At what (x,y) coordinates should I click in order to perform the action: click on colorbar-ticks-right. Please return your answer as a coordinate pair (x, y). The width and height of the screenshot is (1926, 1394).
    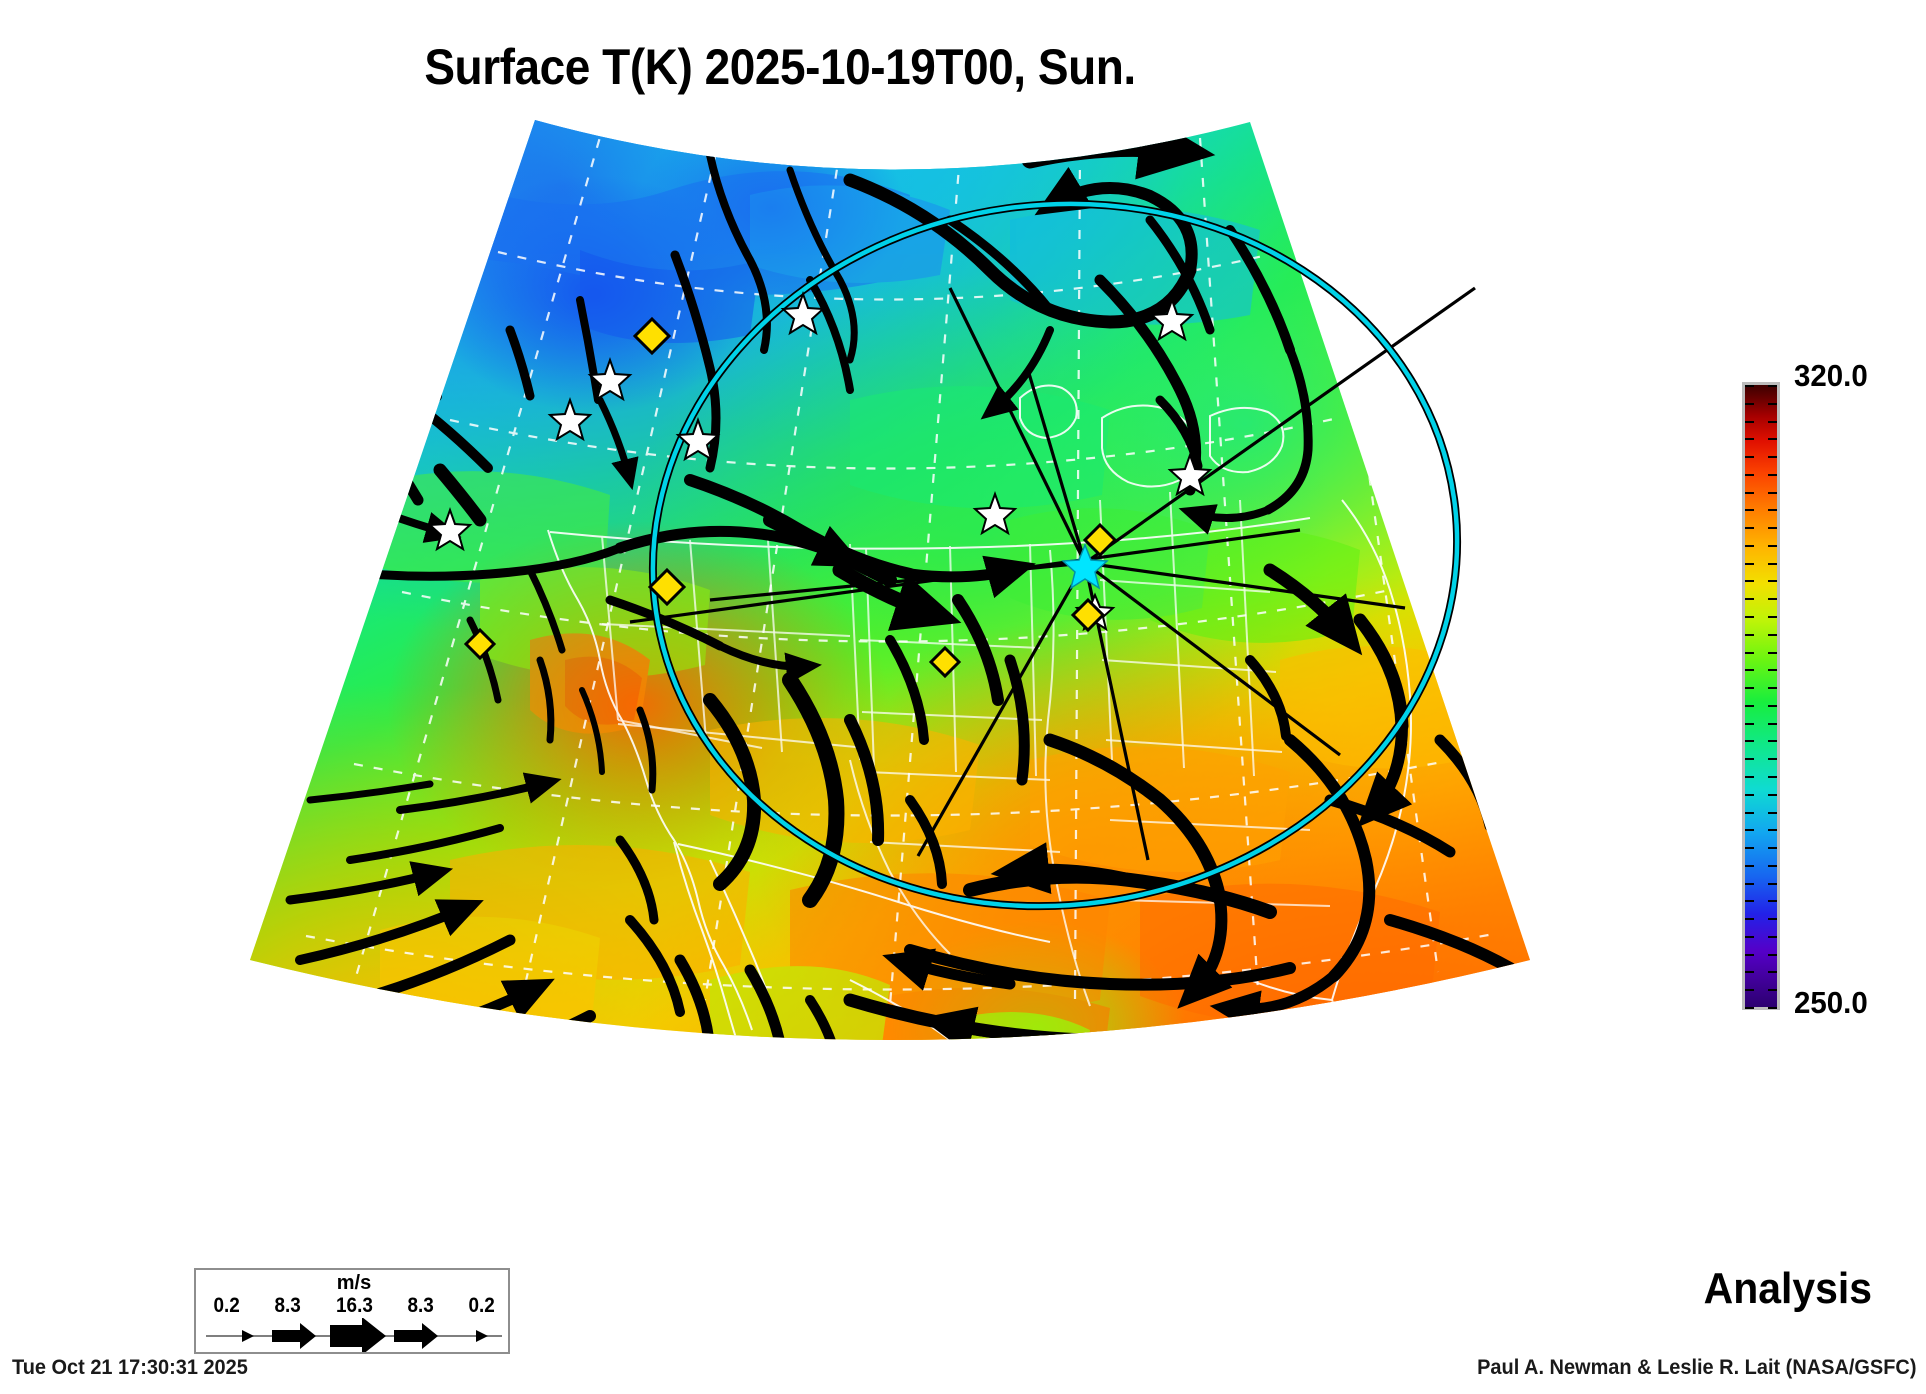
    Looking at the image, I should click on (1772, 697).